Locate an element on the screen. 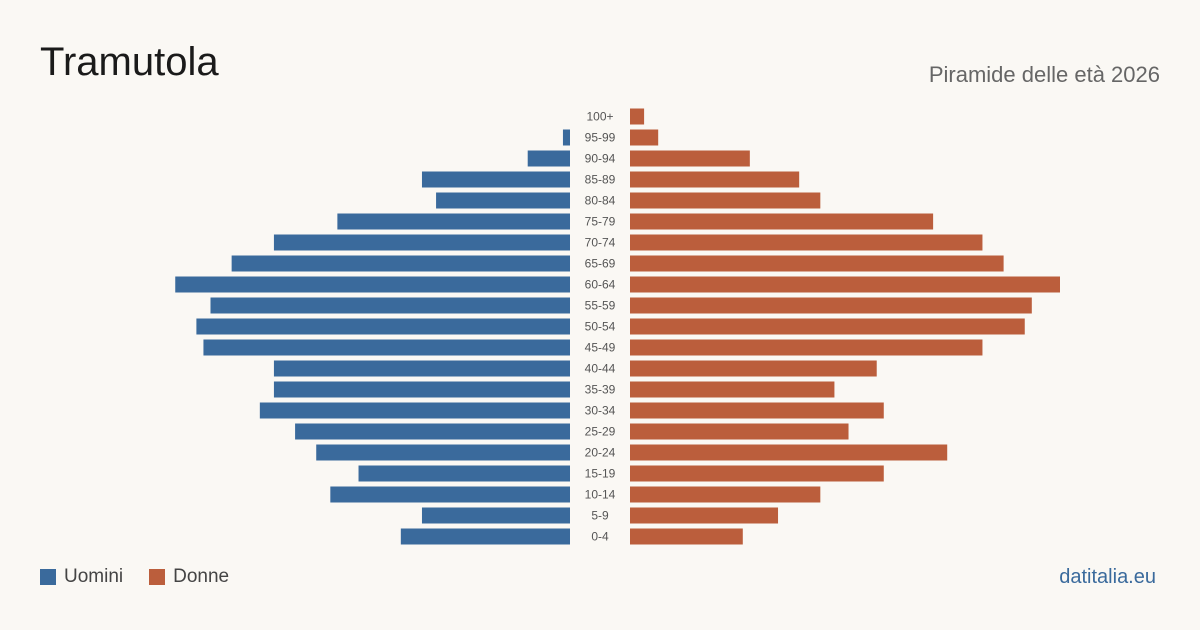 The image size is (1200, 630). age-label-45-49: 45-49 is located at coordinates (600, 348).